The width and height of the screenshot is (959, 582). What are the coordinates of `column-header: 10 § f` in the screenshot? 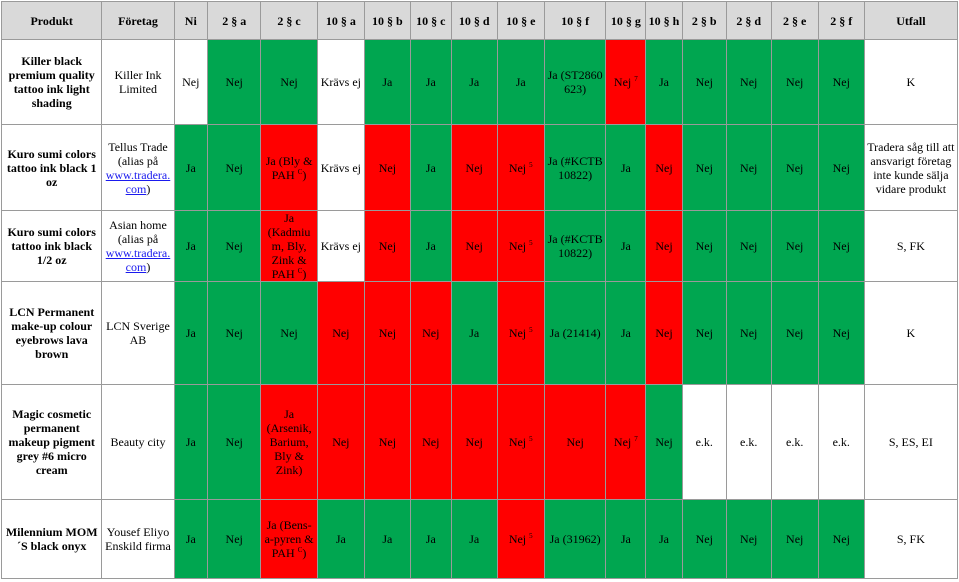 It's located at (575, 20).